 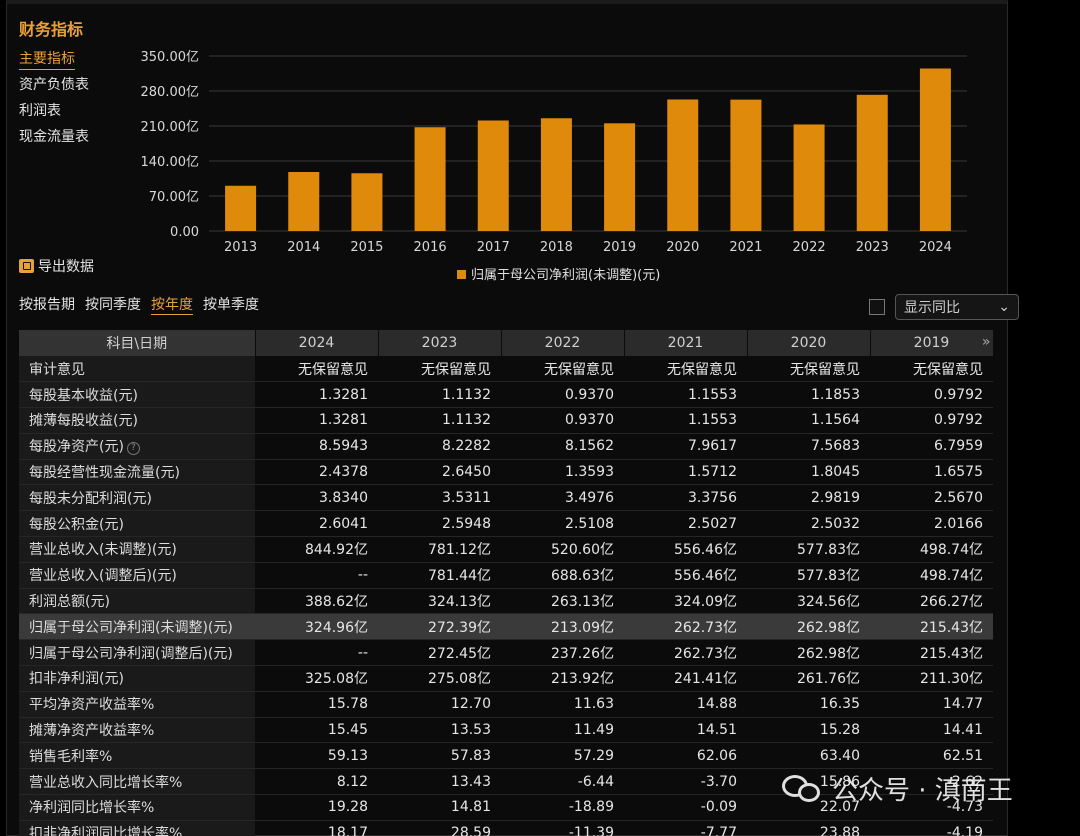 What do you see at coordinates (935, 150) in the screenshot?
I see `bar-2024` at bounding box center [935, 150].